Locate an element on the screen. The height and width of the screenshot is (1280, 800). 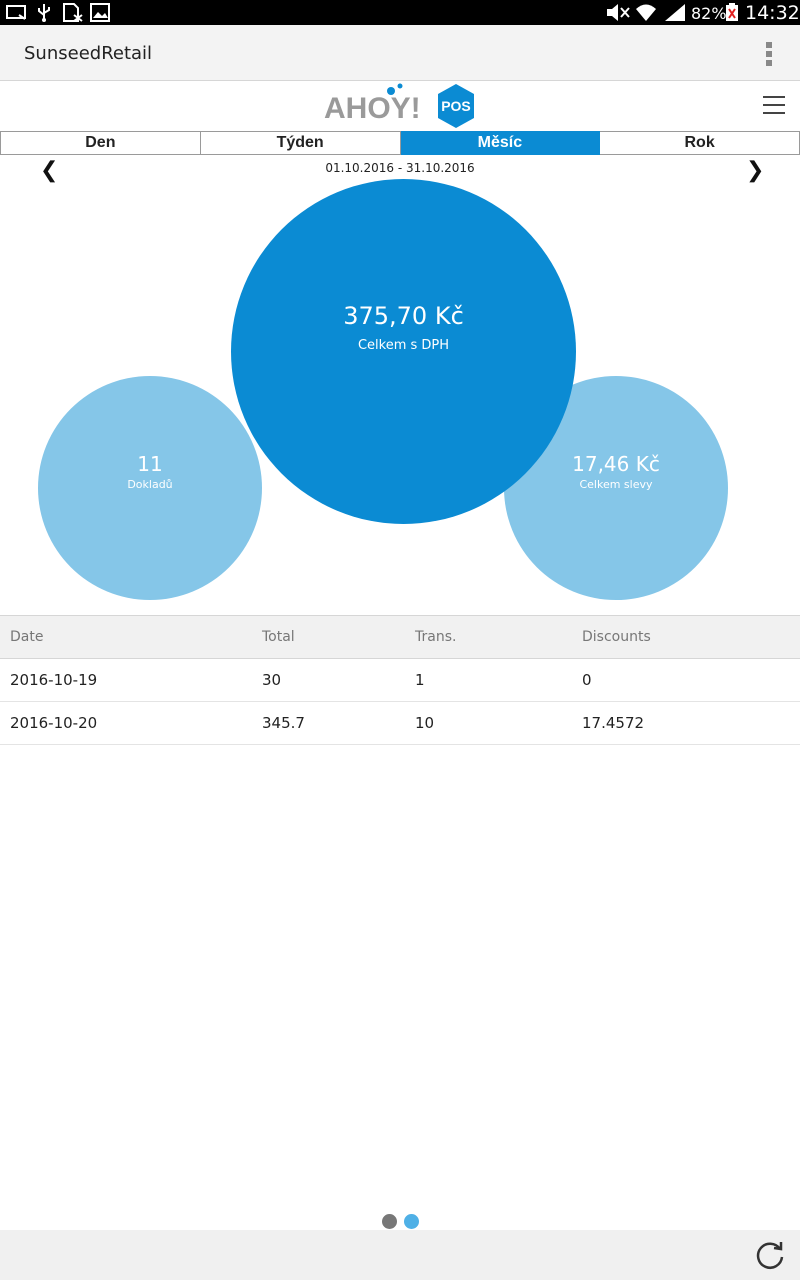
documents-label: Dokladů is located at coordinates (150, 484).